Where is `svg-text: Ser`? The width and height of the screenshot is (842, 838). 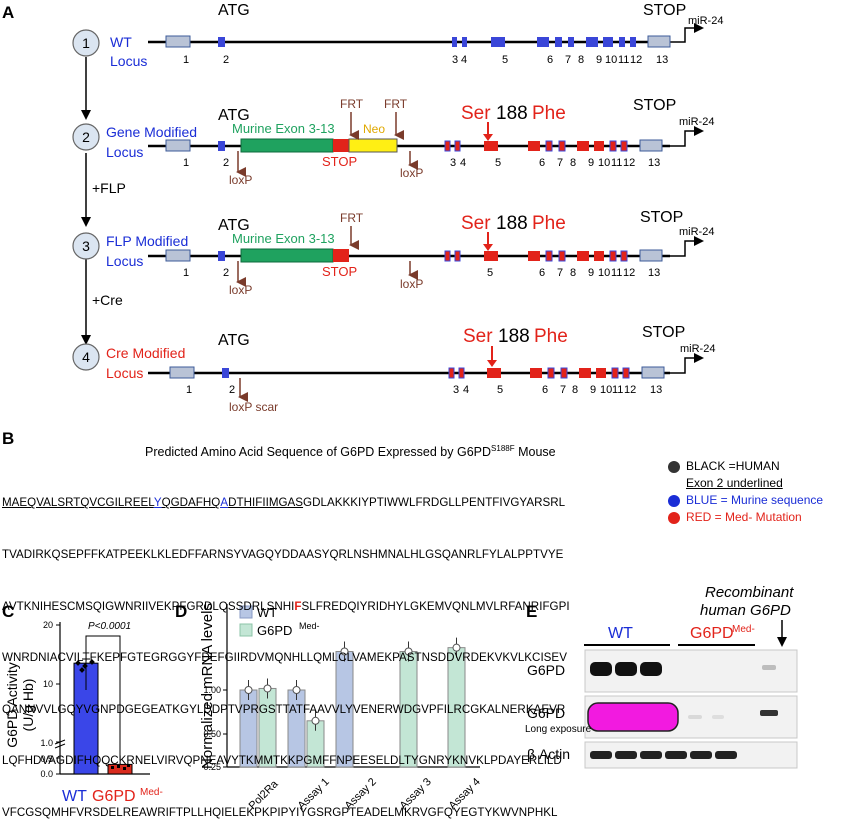
svg-text: Ser is located at coordinates (476, 223).